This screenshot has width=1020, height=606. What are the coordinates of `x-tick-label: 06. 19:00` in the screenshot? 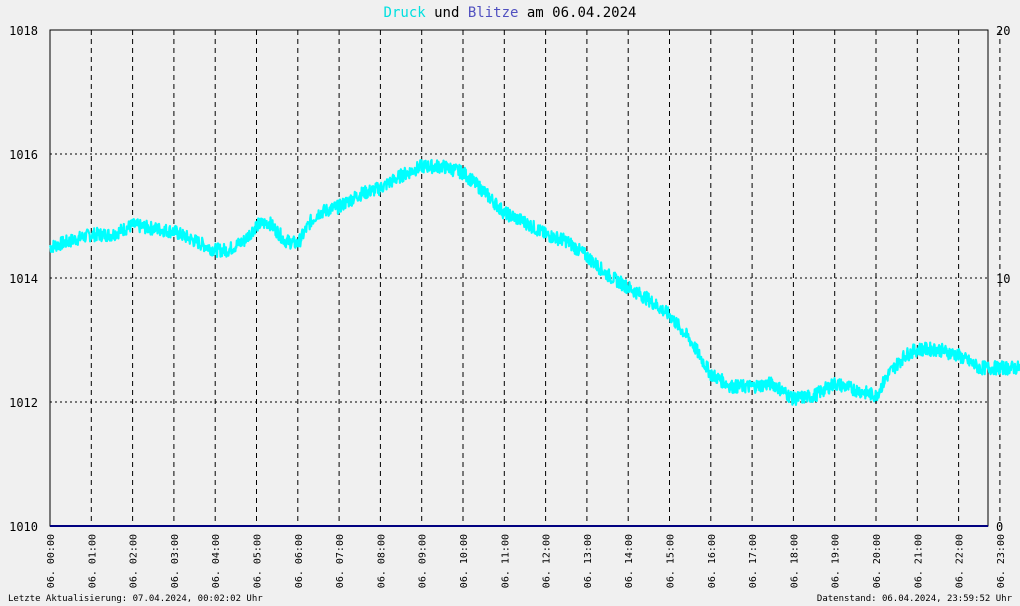 It's located at (836, 561).